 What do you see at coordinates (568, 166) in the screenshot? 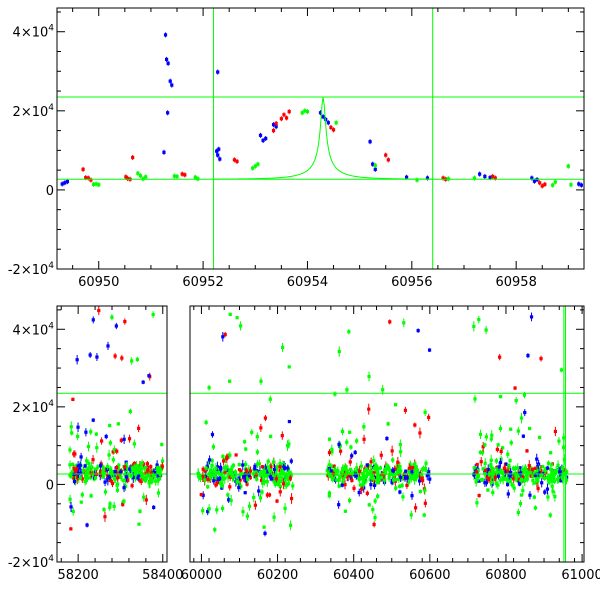
I see `top-green-point` at bounding box center [568, 166].